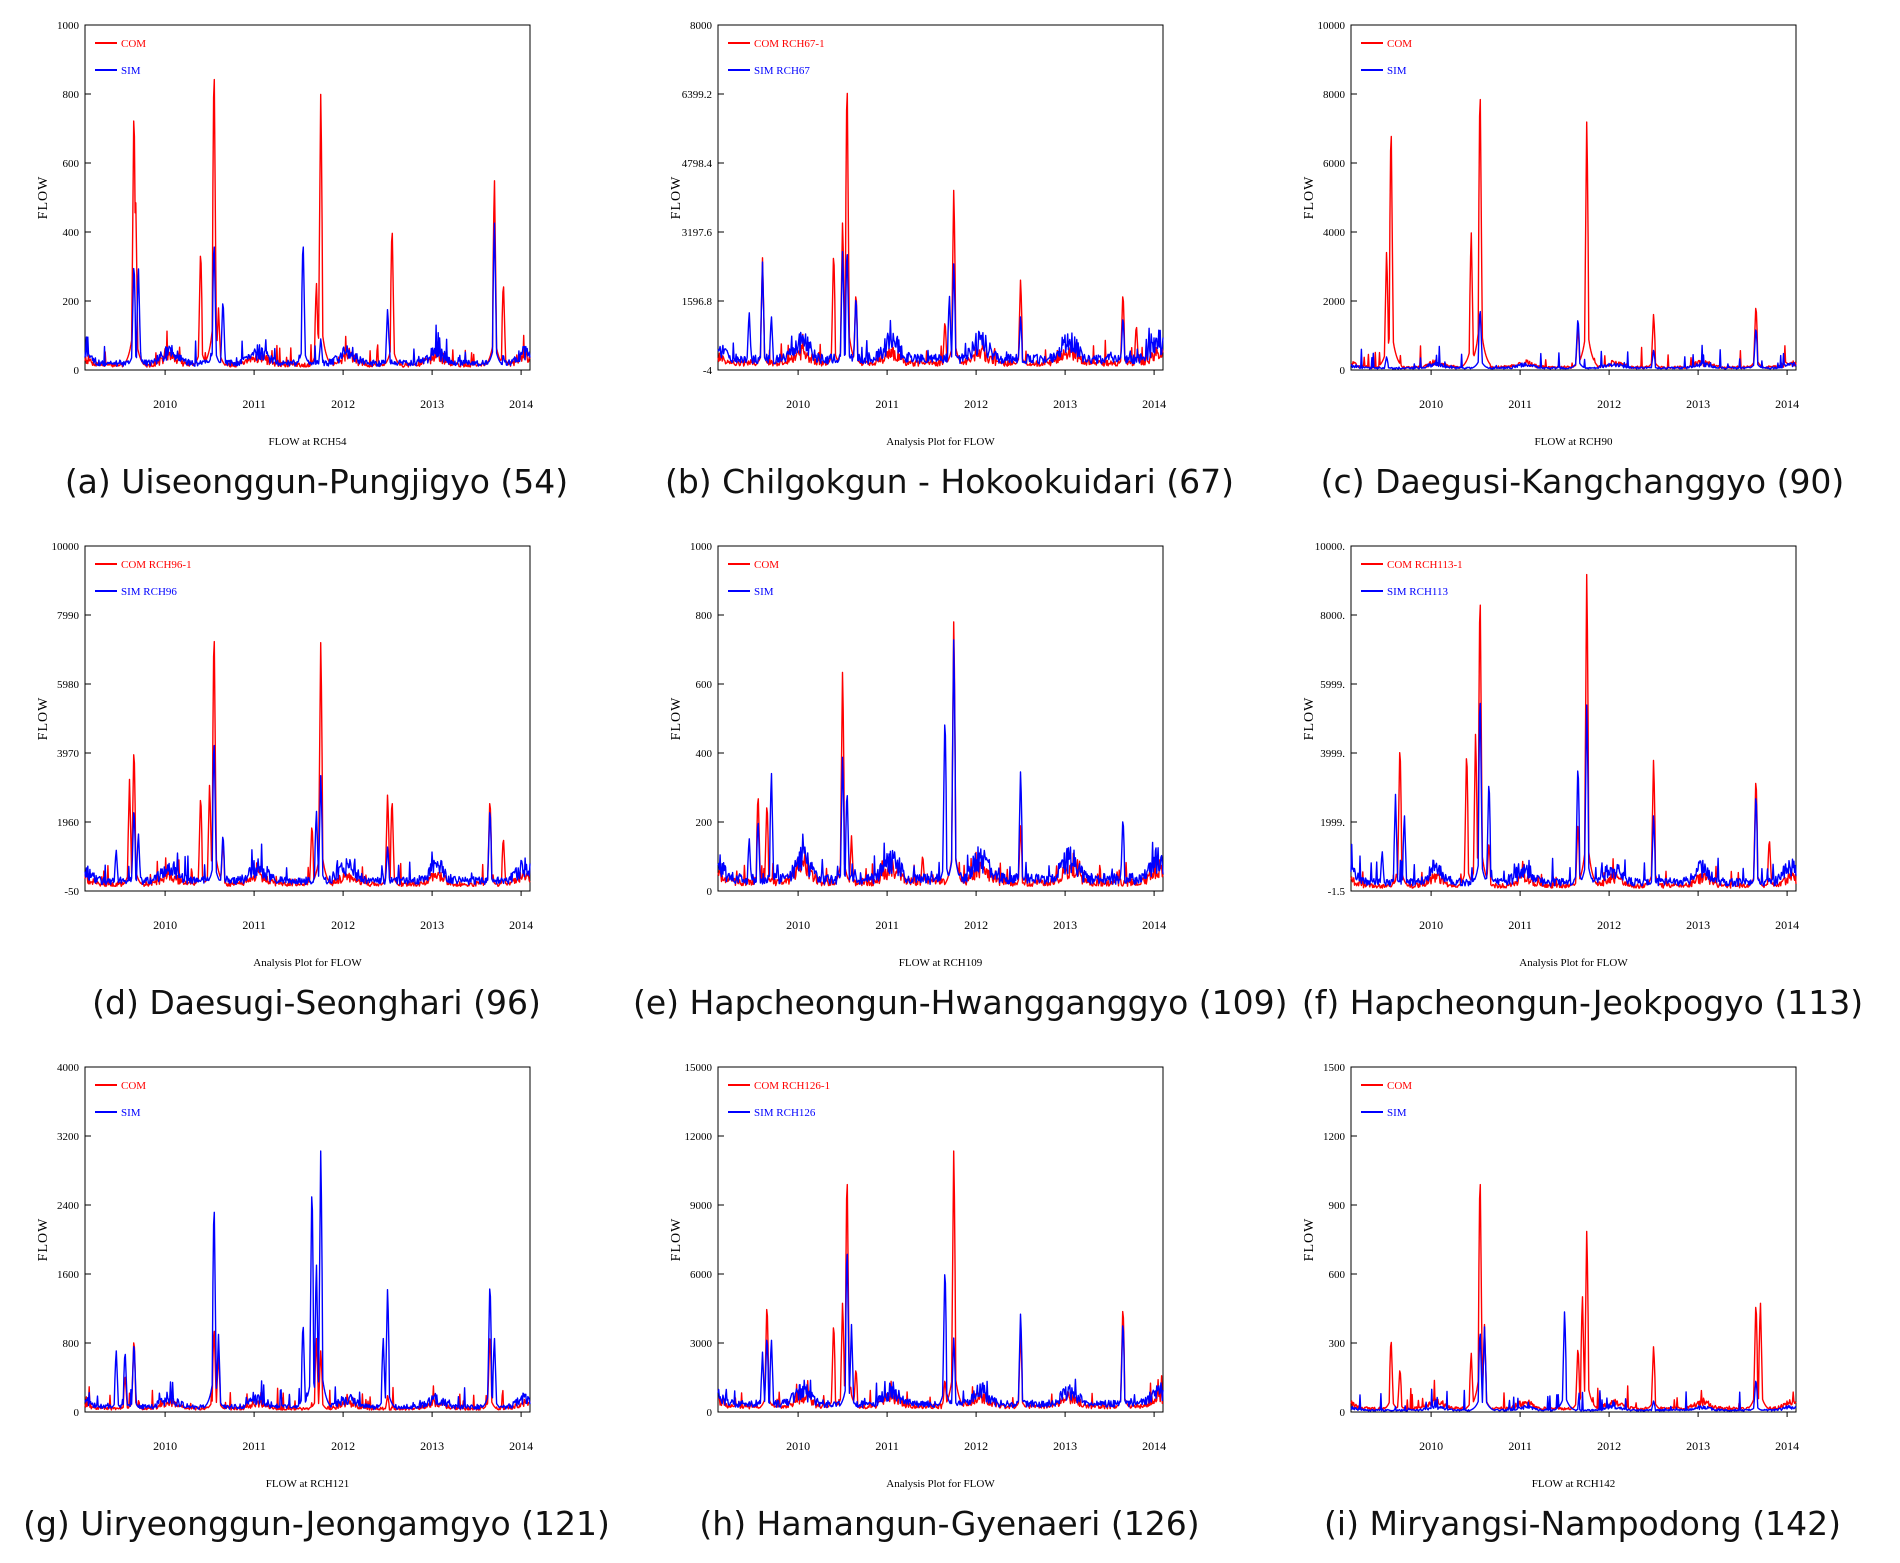 Image resolution: width=1900 pixels, height=1563 pixels. I want to click on y-tick-label: 2000, so click(1334, 302).